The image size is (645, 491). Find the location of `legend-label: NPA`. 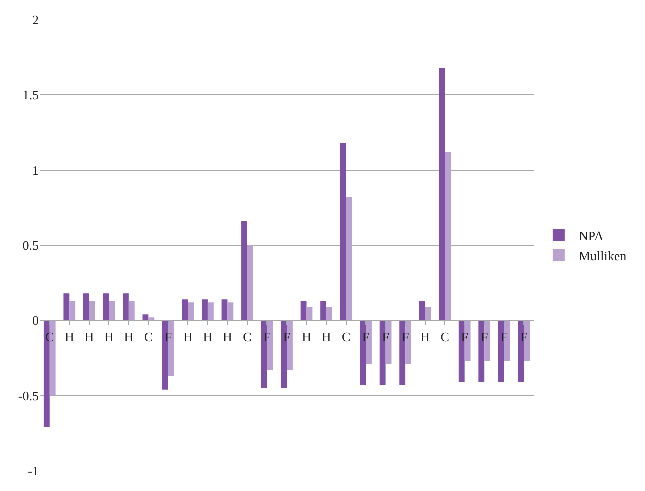

legend-label: NPA is located at coordinates (591, 236).